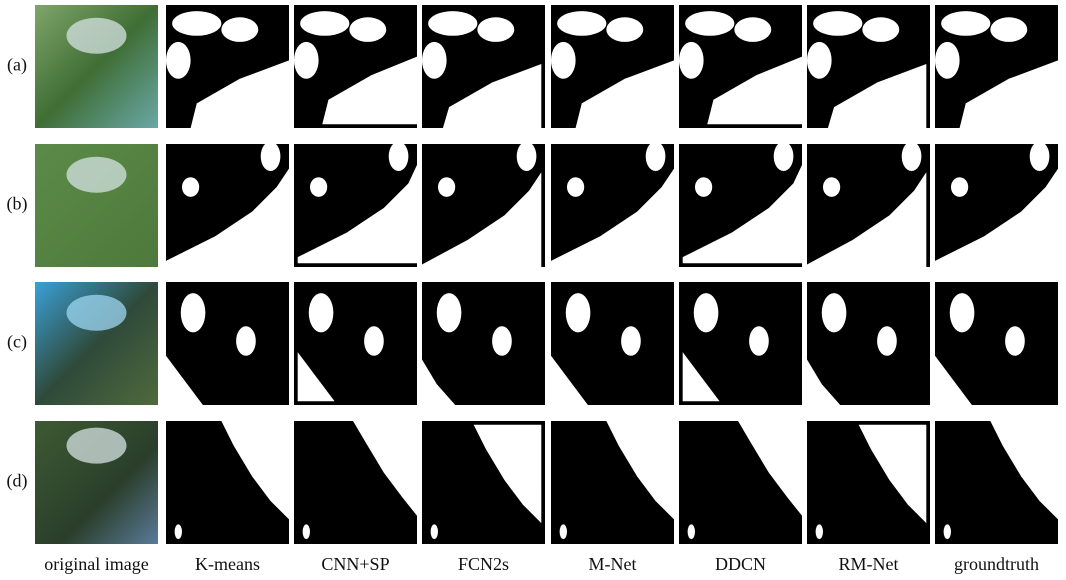  What do you see at coordinates (483, 564) in the screenshot?
I see `column-label: FCN2s` at bounding box center [483, 564].